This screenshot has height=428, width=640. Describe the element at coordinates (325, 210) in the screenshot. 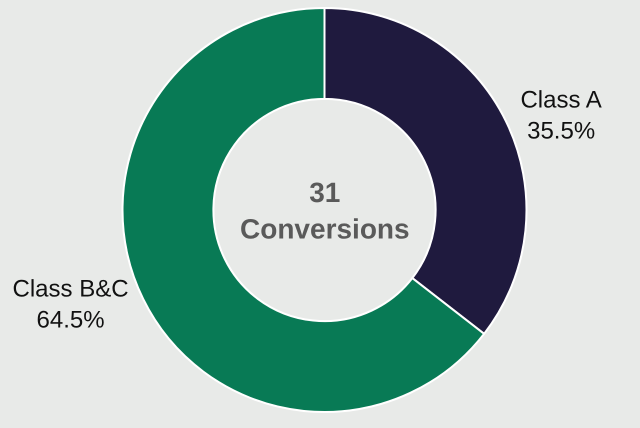

I see `text: 31 Conversions` at that location.